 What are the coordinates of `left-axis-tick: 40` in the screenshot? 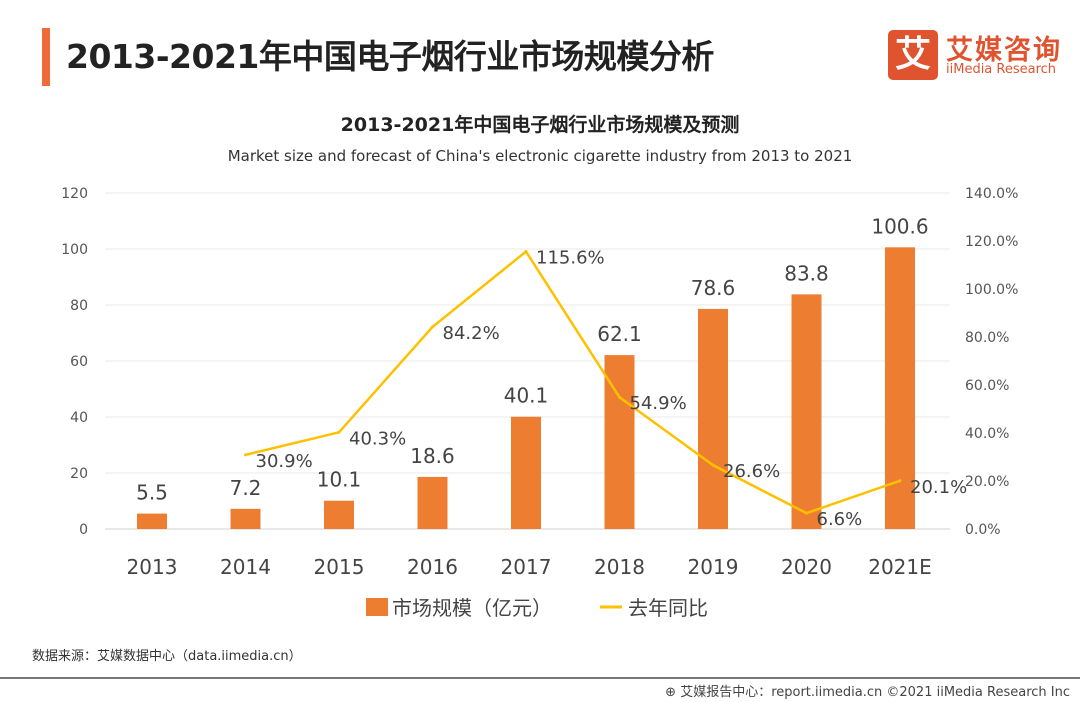 It's located at (79, 418).